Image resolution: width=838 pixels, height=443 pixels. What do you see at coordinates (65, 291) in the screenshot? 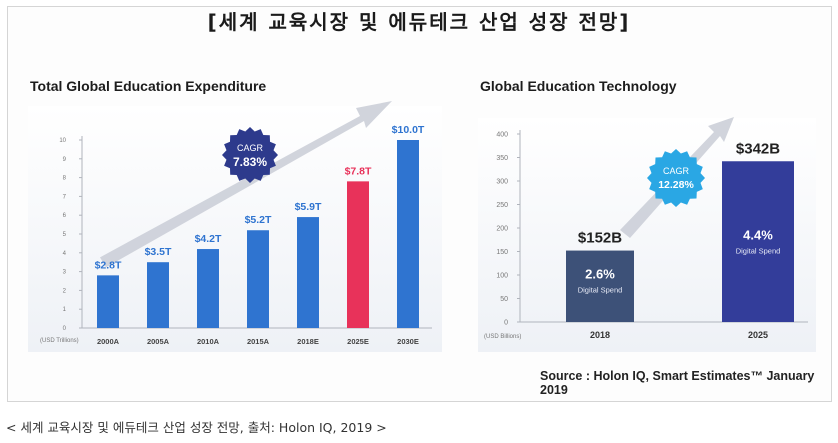
I see `y-tick-label: 2` at bounding box center [65, 291].